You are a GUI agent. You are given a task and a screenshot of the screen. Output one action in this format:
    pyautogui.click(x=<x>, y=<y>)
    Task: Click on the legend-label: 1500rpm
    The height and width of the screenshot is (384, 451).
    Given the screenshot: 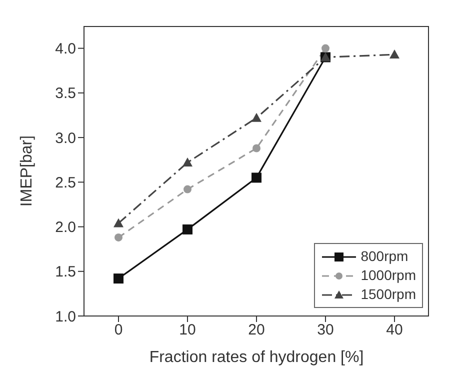 What is the action you would take?
    pyautogui.click(x=388, y=294)
    